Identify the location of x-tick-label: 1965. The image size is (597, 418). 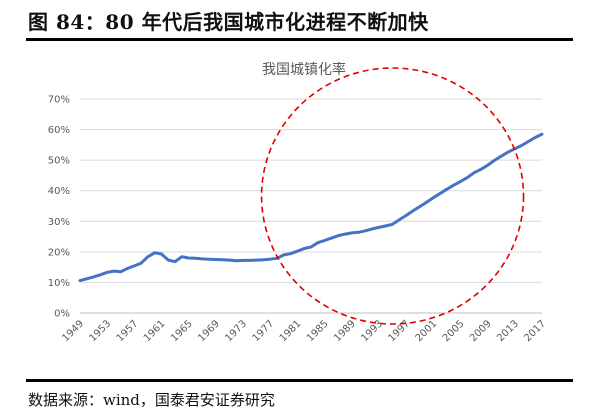
(182, 331).